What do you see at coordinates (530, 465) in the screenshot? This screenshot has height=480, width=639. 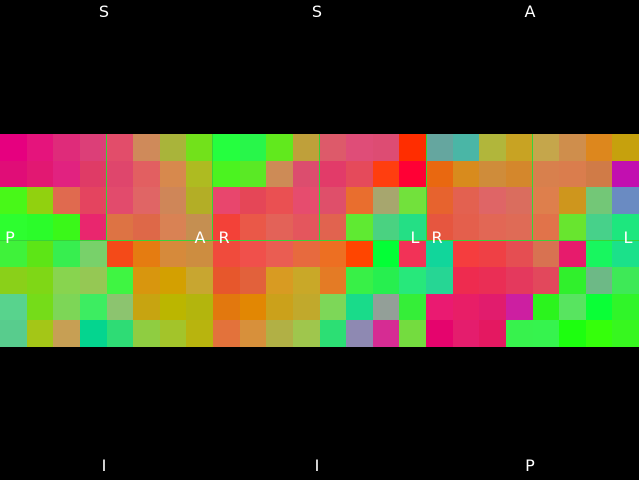 I see `bottom-label-3: P` at bounding box center [530, 465].